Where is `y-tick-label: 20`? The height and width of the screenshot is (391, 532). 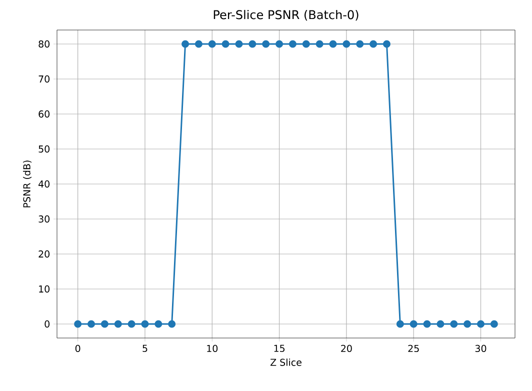 y-tick-label: 20 is located at coordinates (44, 254).